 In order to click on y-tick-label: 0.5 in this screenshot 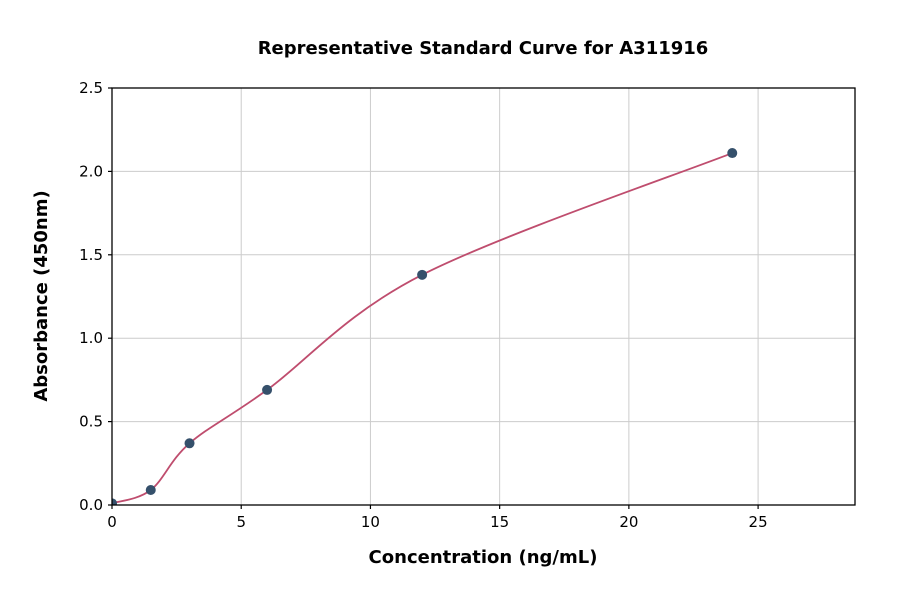, I will do `click(91, 422)`.